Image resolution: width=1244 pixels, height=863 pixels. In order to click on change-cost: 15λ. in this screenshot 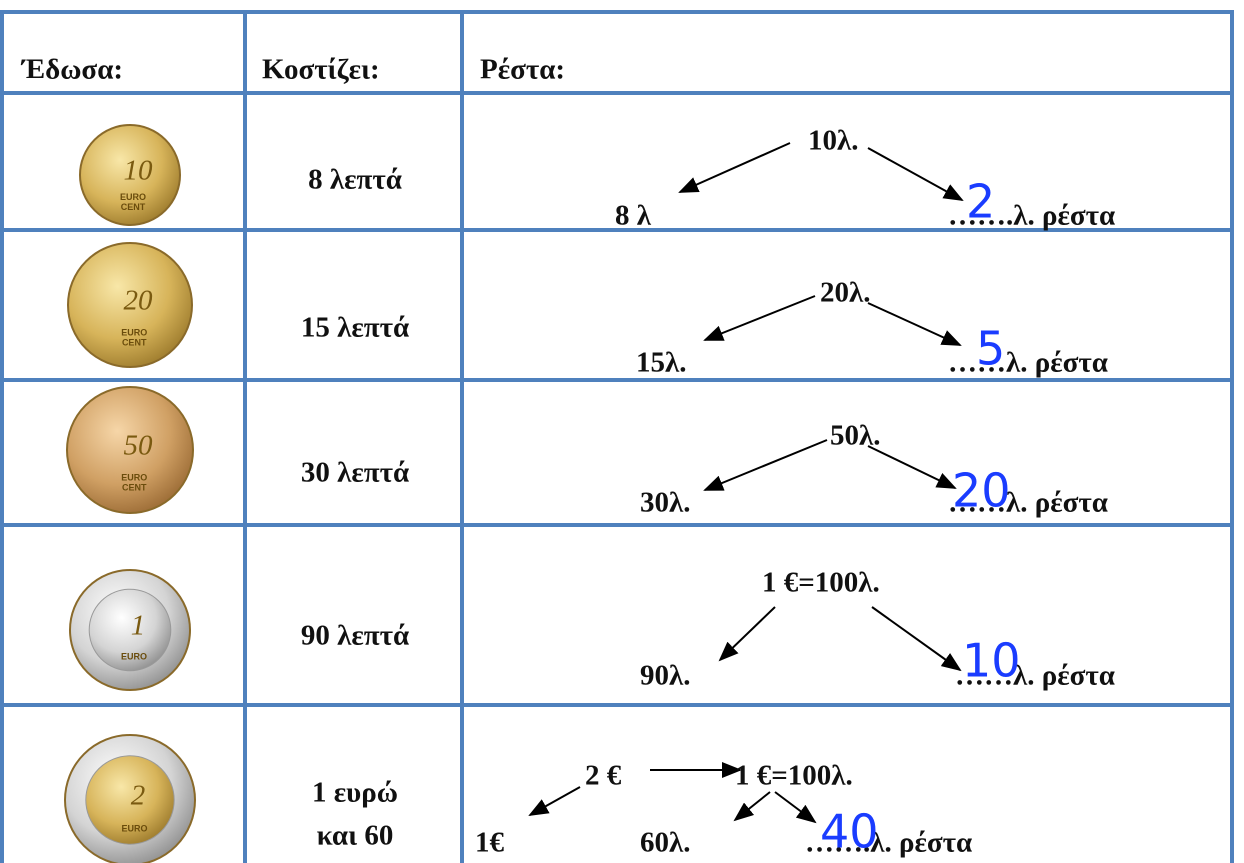, I will do `click(661, 363)`.